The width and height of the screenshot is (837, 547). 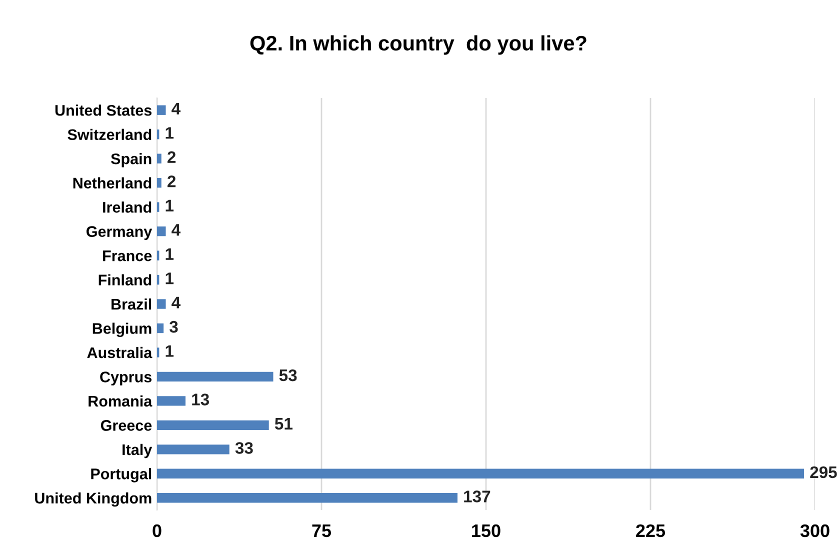 What do you see at coordinates (322, 531) in the screenshot?
I see `x-tick-label: 75` at bounding box center [322, 531].